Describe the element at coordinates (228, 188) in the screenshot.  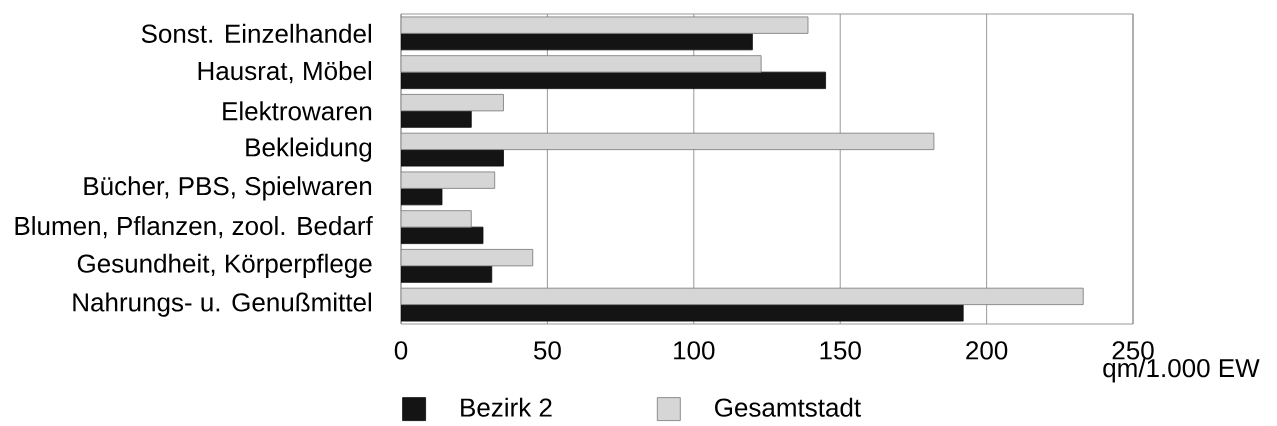
I see `y-tick-label: Bücher, PBS, Spielwaren` at that location.